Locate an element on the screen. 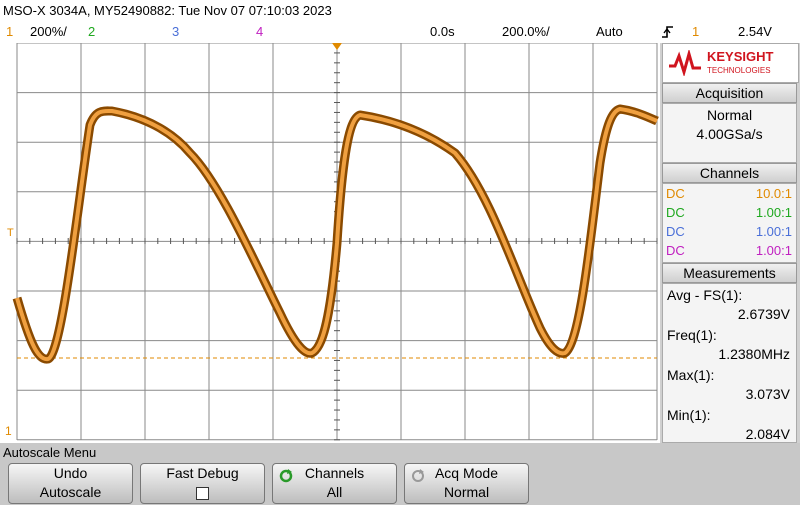  channel-bar: 1 200%/ 2 3 4 0.0s 200.0%/ Auto 1 2.54V is located at coordinates (400, 32).